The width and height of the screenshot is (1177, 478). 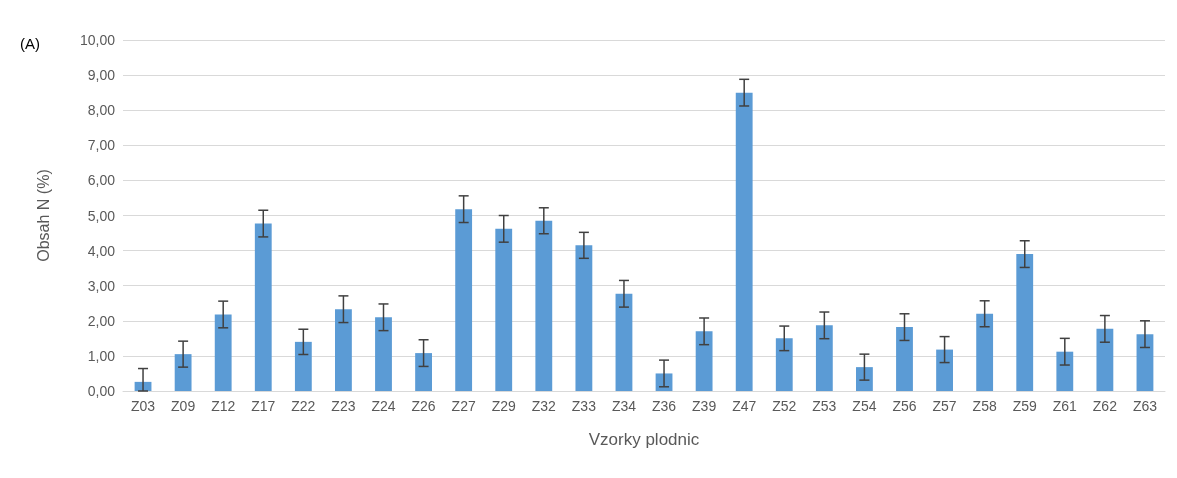 What do you see at coordinates (644, 439) in the screenshot?
I see `x-axis-title: Vzorky plodnic` at bounding box center [644, 439].